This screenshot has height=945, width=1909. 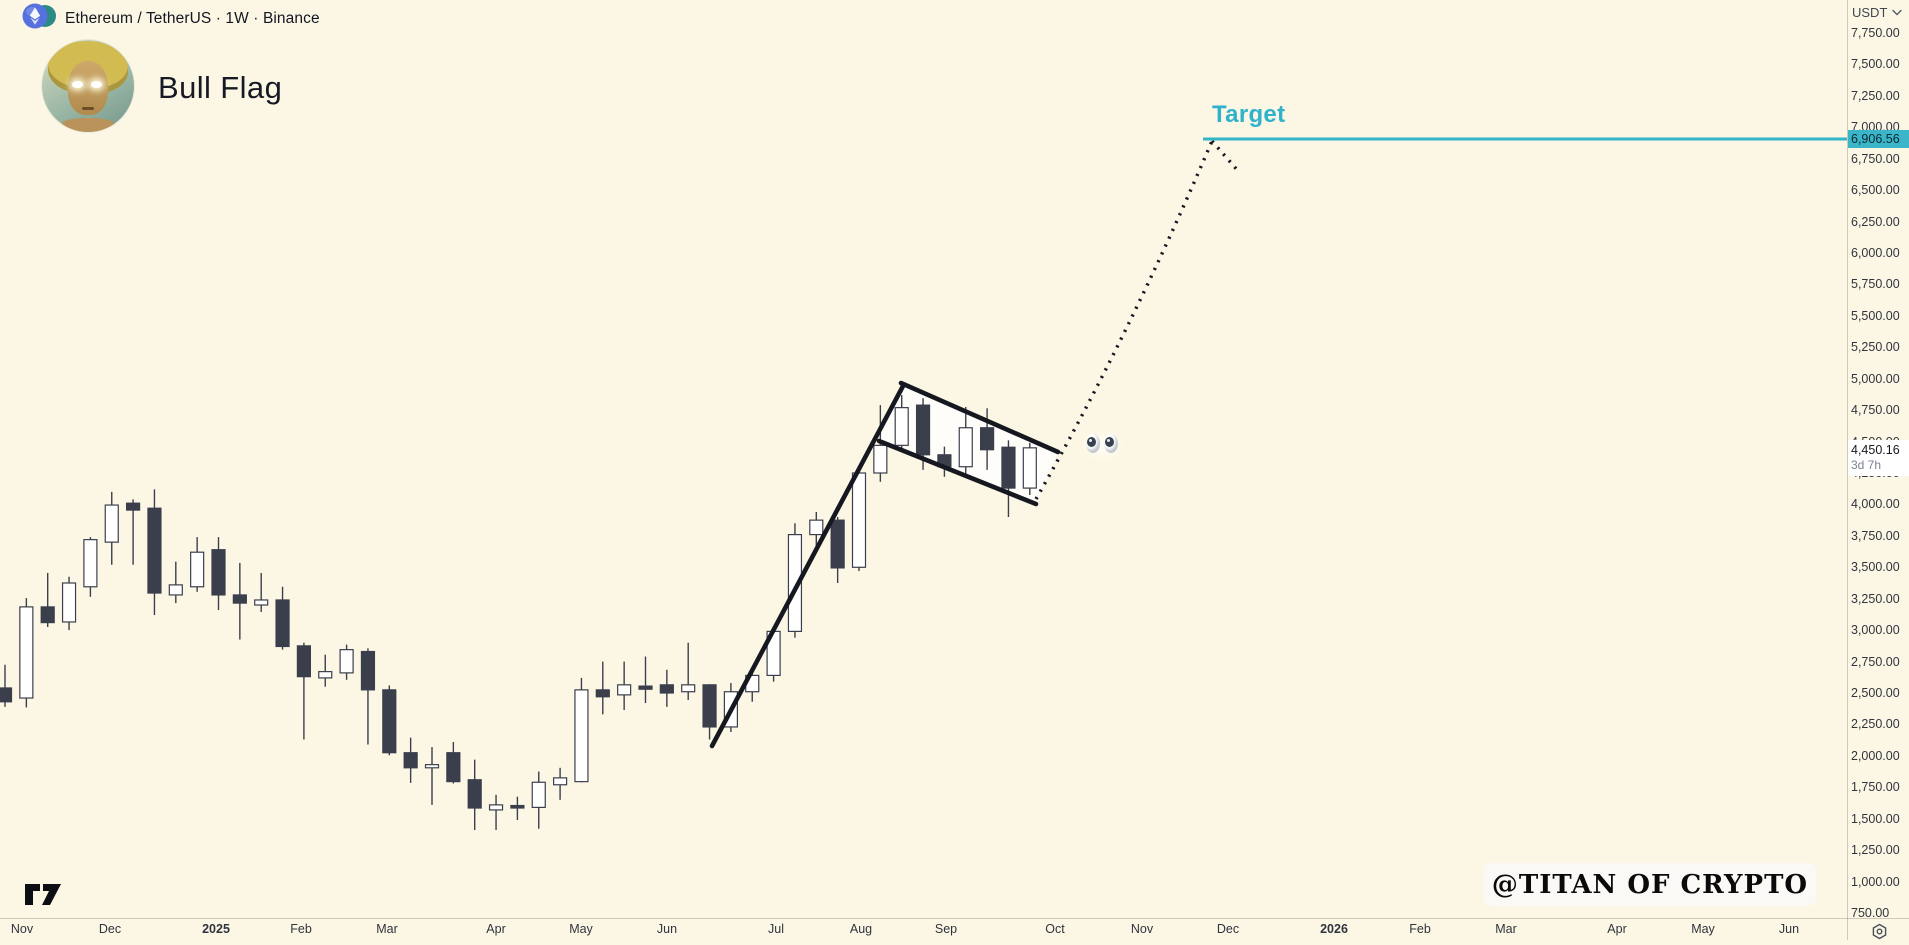 I want to click on price-axis-label: 2,500.00, so click(x=1875, y=693).